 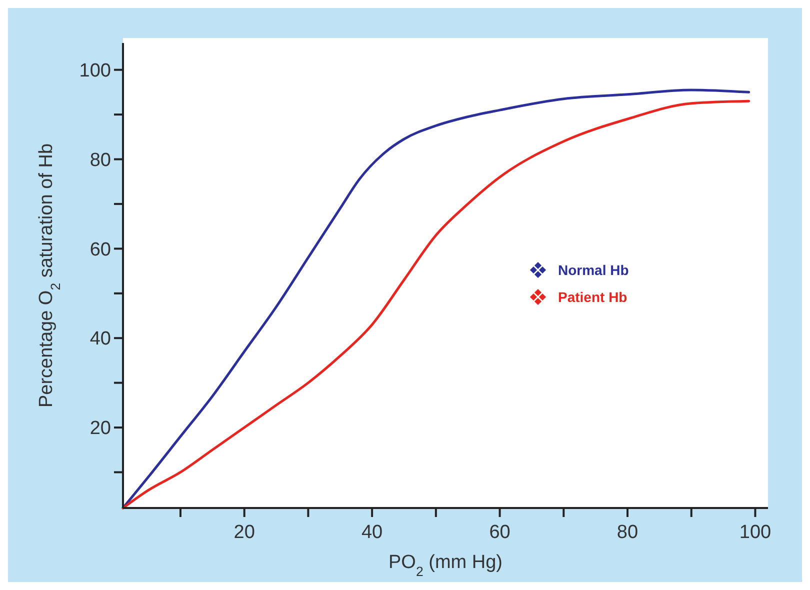 I want to click on y-tick-label: 60, so click(x=100, y=249).